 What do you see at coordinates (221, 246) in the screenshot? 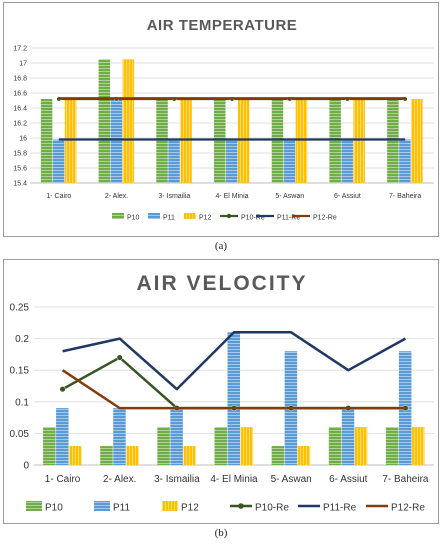
I see `caption-a: (a)` at bounding box center [221, 246].